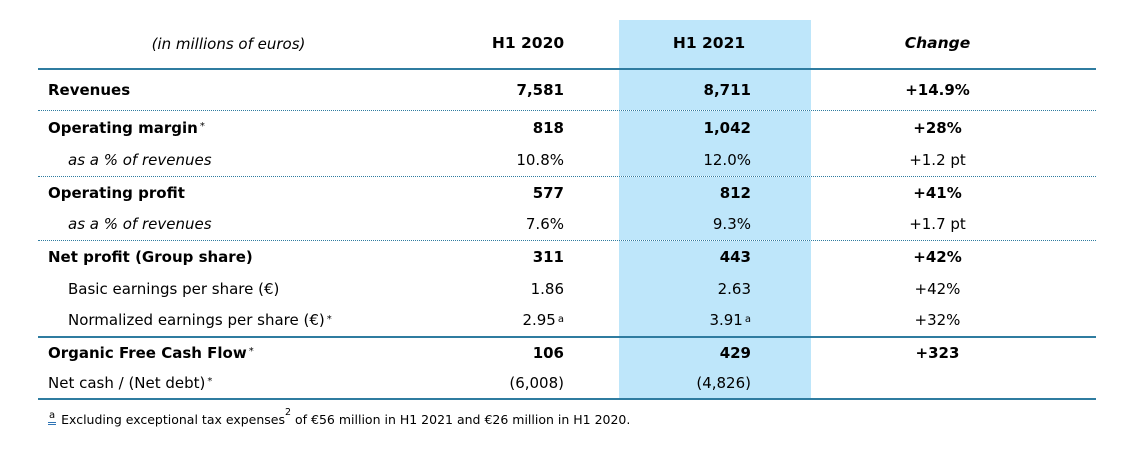  Describe the element at coordinates (715, 224) in the screenshot. I see `h1-2021-value: 9.3%` at that location.